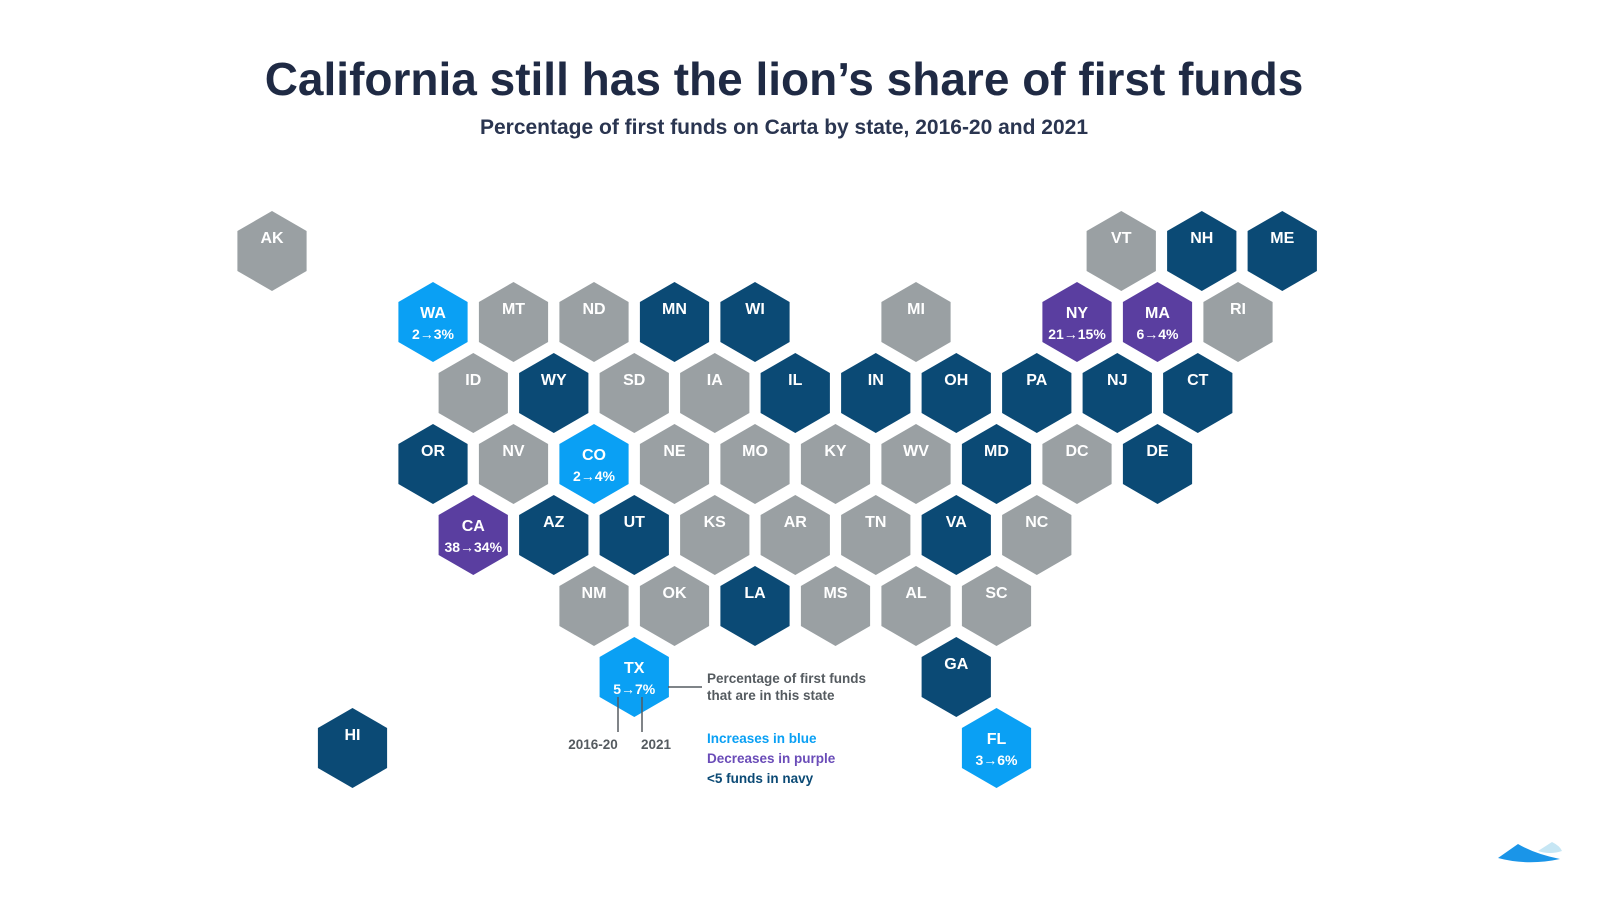 The image size is (1600, 900). What do you see at coordinates (786, 678) in the screenshot?
I see `callout-line-1: Percentage of first funds` at bounding box center [786, 678].